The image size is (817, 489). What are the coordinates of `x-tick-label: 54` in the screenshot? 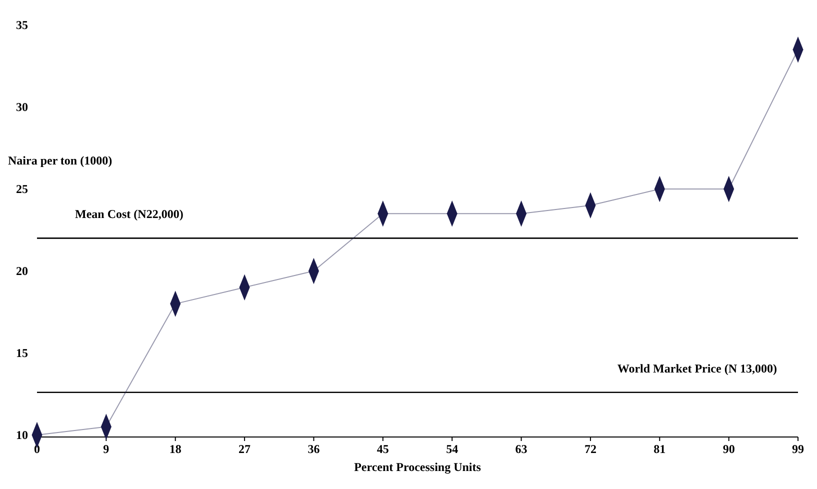 It's located at (452, 449).